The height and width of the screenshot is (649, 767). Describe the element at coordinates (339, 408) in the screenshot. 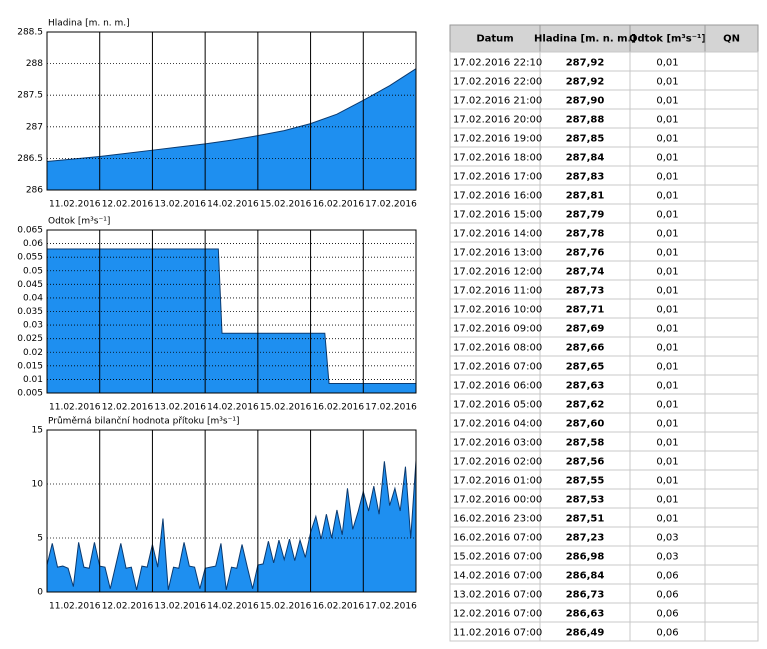

I see `x-tick-label: 16.02.2016` at that location.